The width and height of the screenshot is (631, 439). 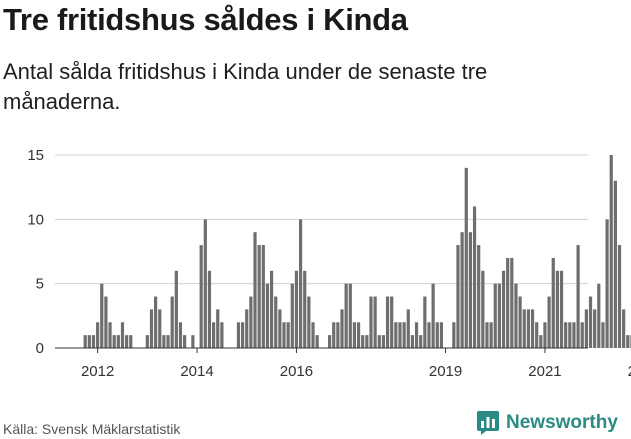 I want to click on newsworthy-chart-logo-icon, so click(x=488, y=423).